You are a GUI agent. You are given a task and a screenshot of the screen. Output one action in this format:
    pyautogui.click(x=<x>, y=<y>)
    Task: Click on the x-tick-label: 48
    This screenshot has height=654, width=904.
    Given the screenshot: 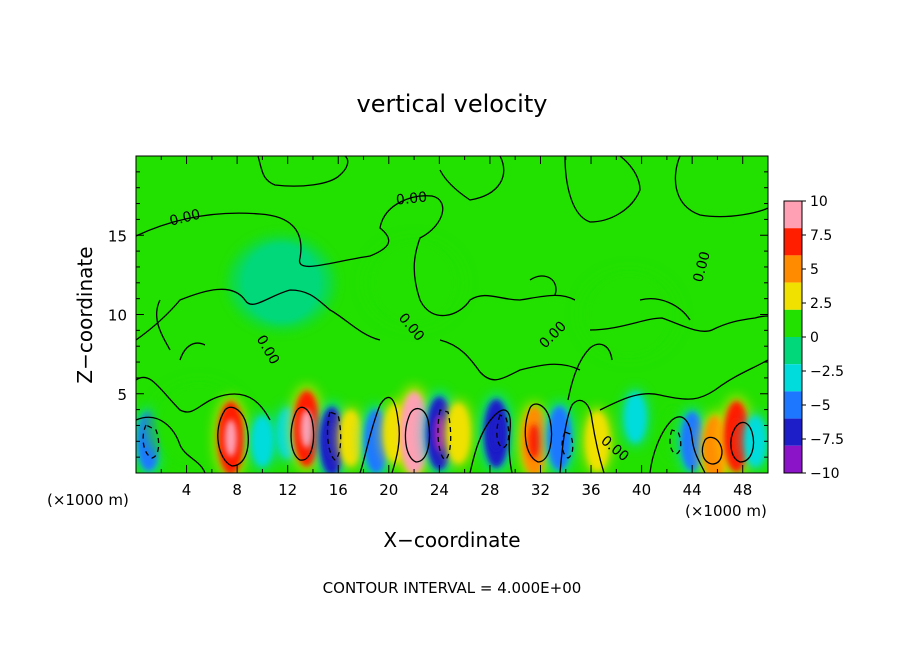 What is the action you would take?
    pyautogui.click(x=742, y=490)
    